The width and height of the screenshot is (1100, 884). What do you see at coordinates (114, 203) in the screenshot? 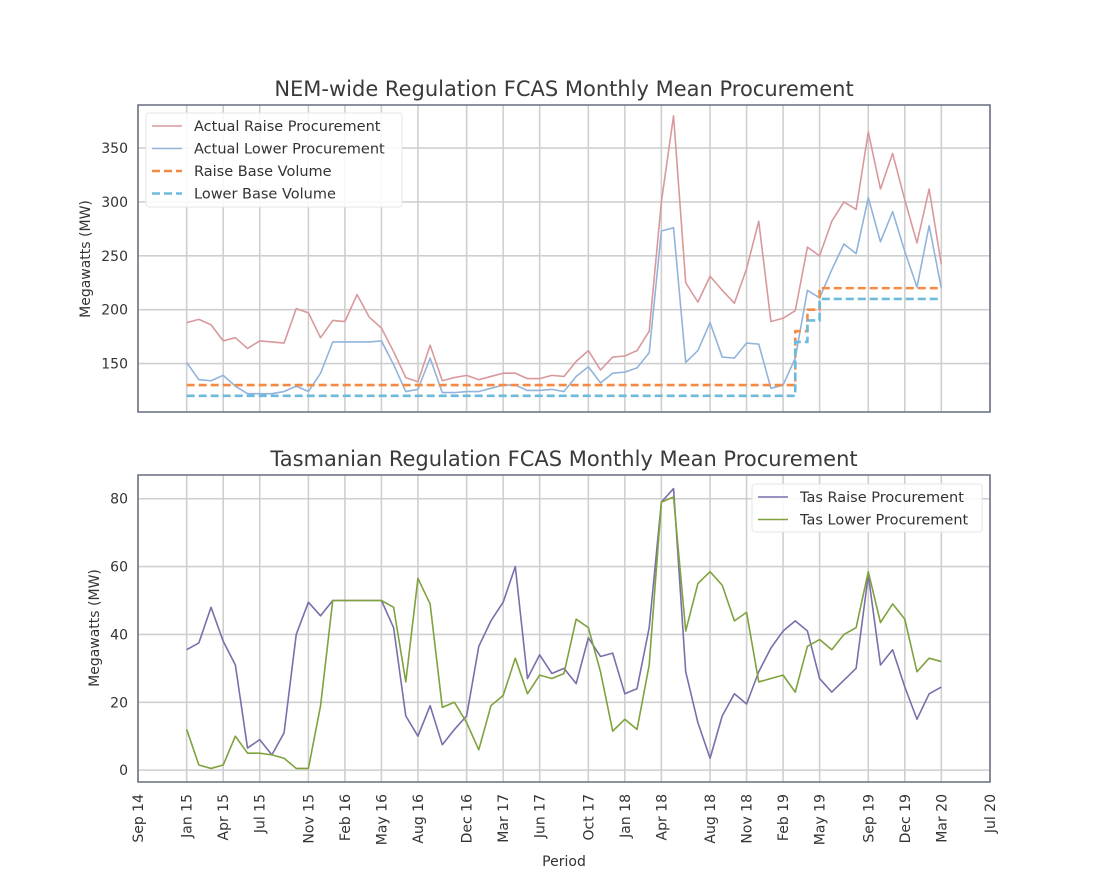
I see `y-tick-label: 300` at bounding box center [114, 203].